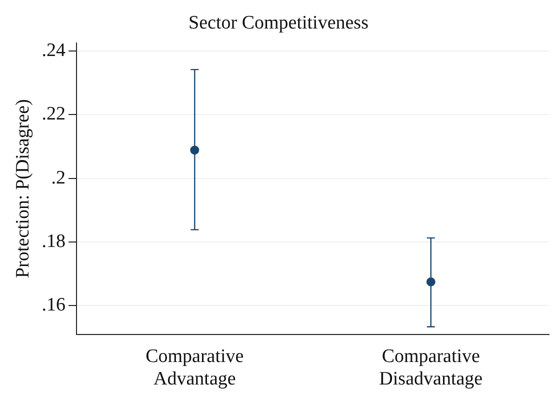 The height and width of the screenshot is (402, 555). Describe the element at coordinates (54, 241) in the screenshot. I see `y-tick-label: .18` at that location.